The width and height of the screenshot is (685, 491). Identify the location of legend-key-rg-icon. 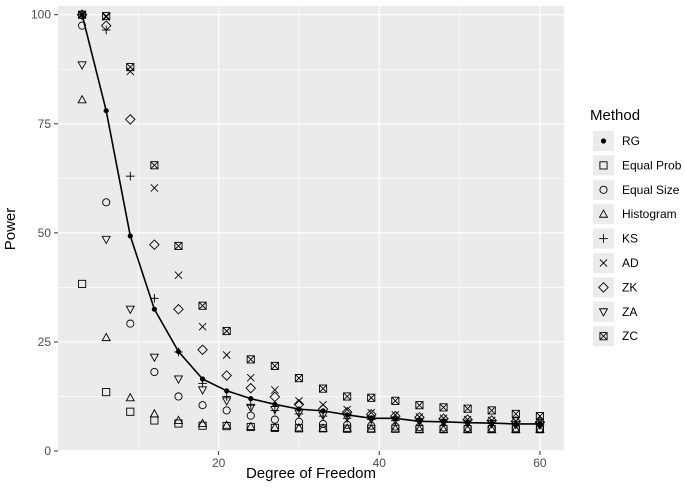
(603, 141).